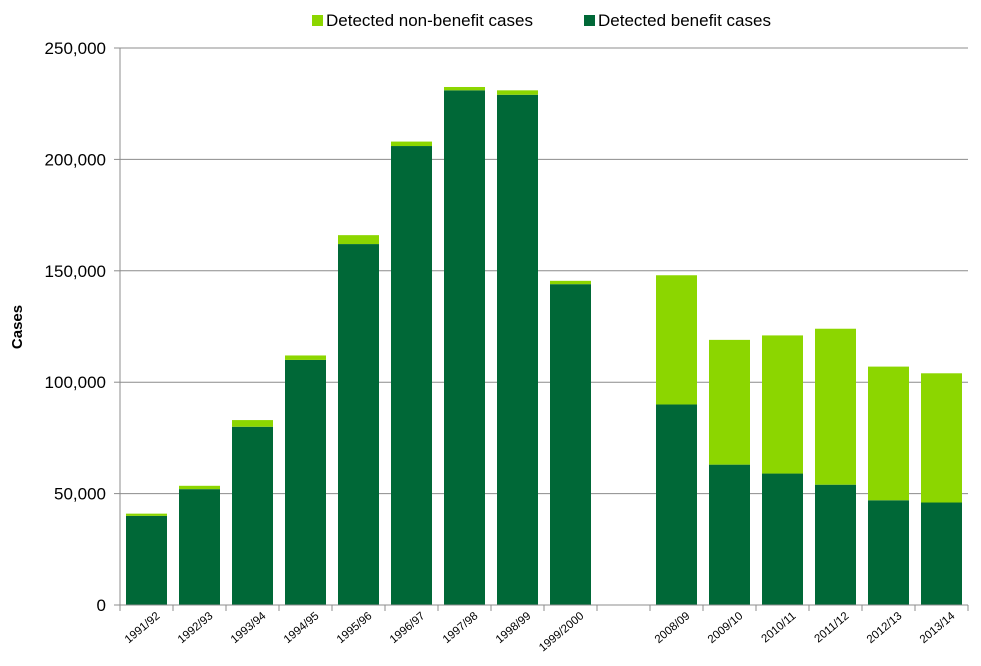 This screenshot has height=666, width=981. I want to click on x-tick-label: 1994/95, so click(302, 628).